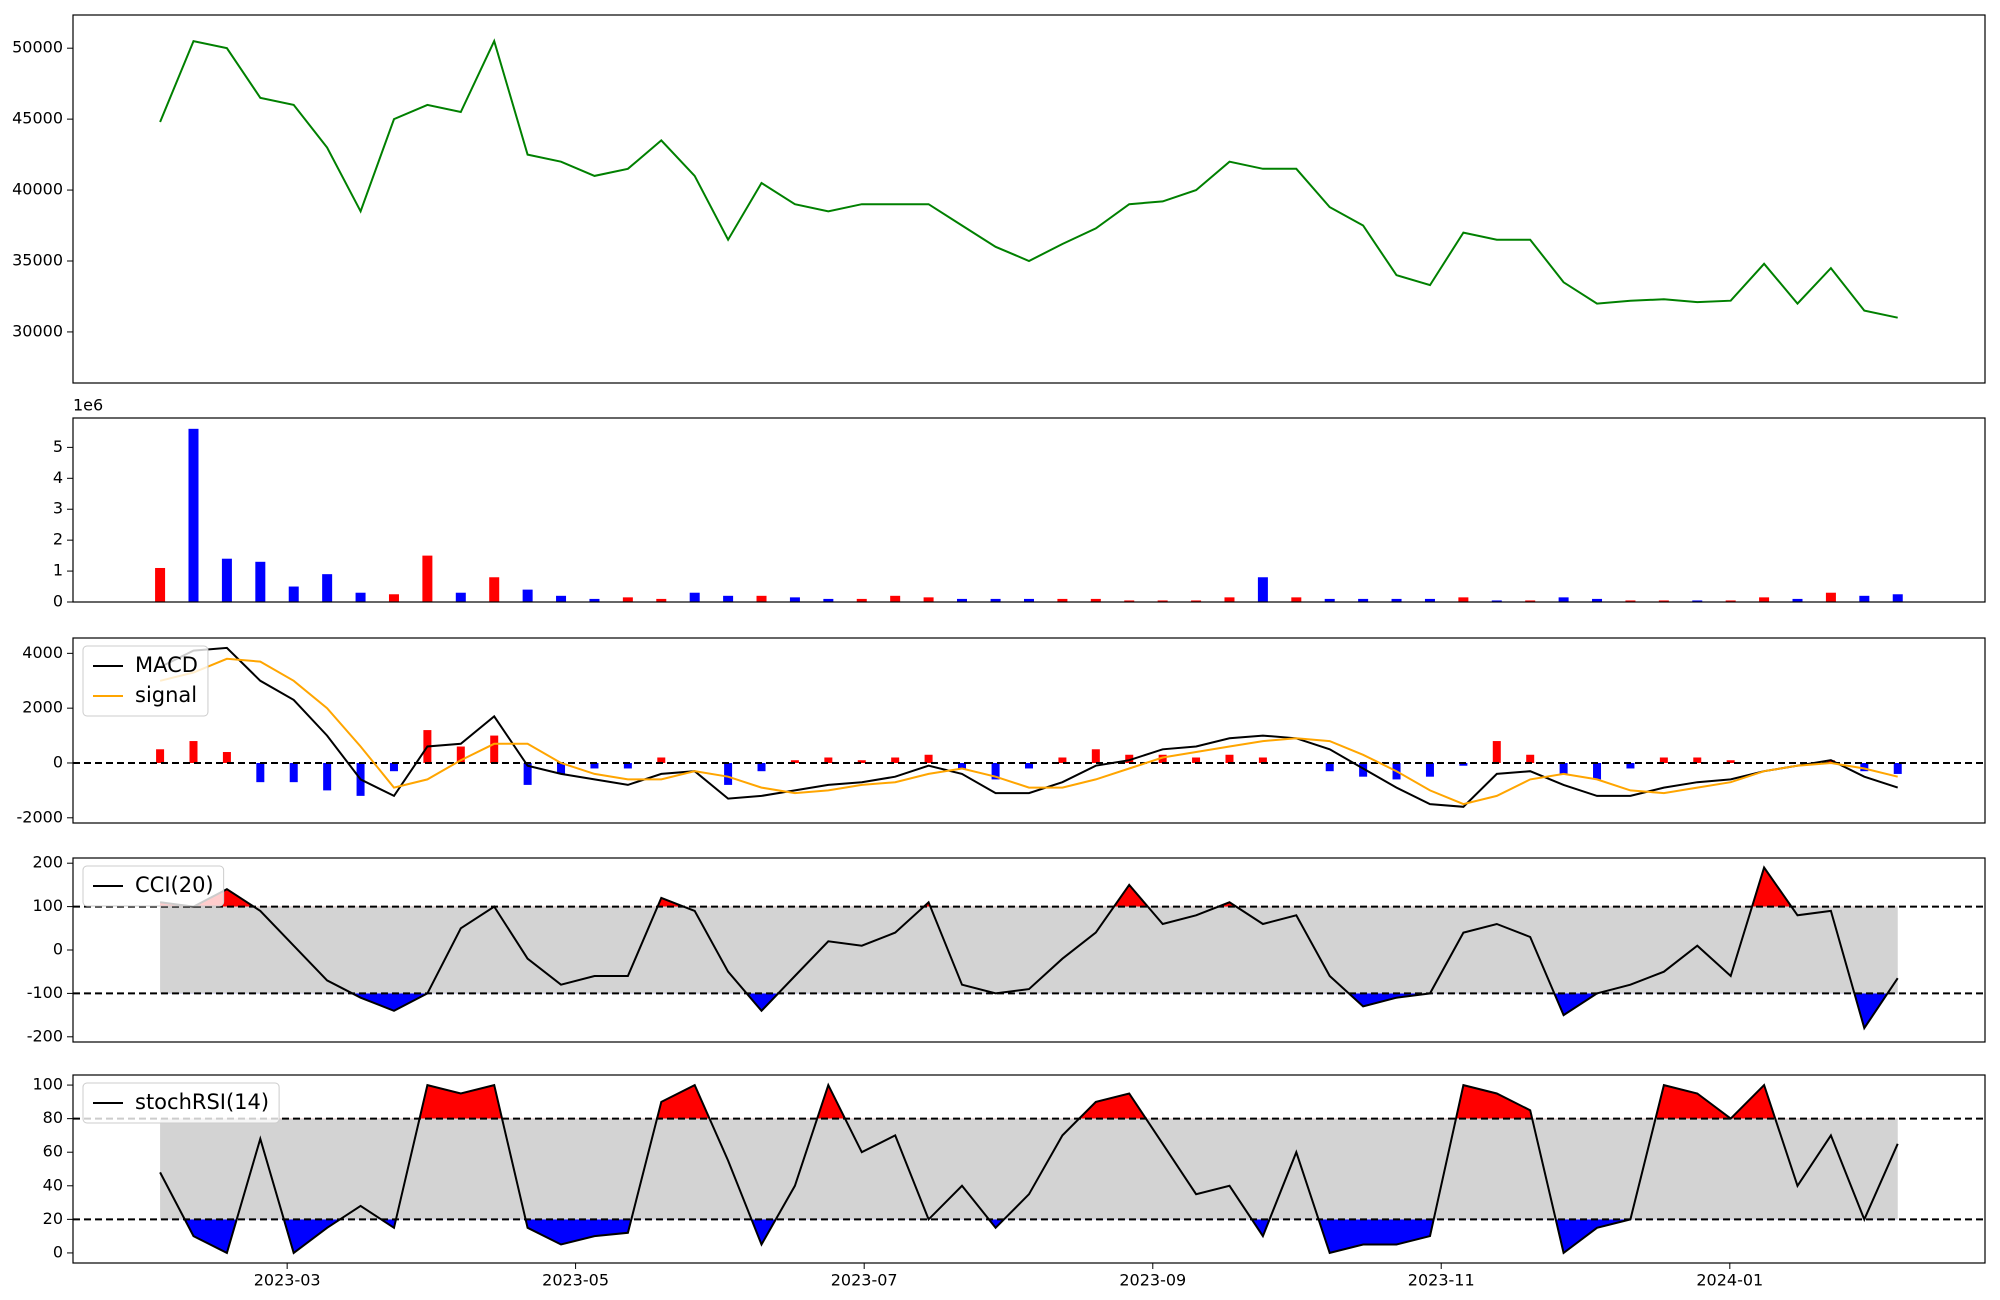  I want to click on y-tick-label: 200, so click(47, 862).